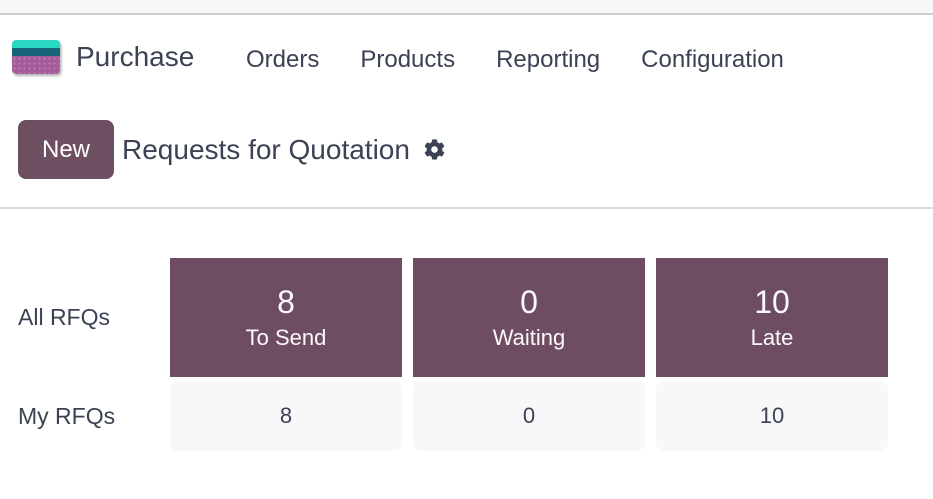  What do you see at coordinates (466, 208) in the screenshot?
I see `control-panel-divider` at bounding box center [466, 208].